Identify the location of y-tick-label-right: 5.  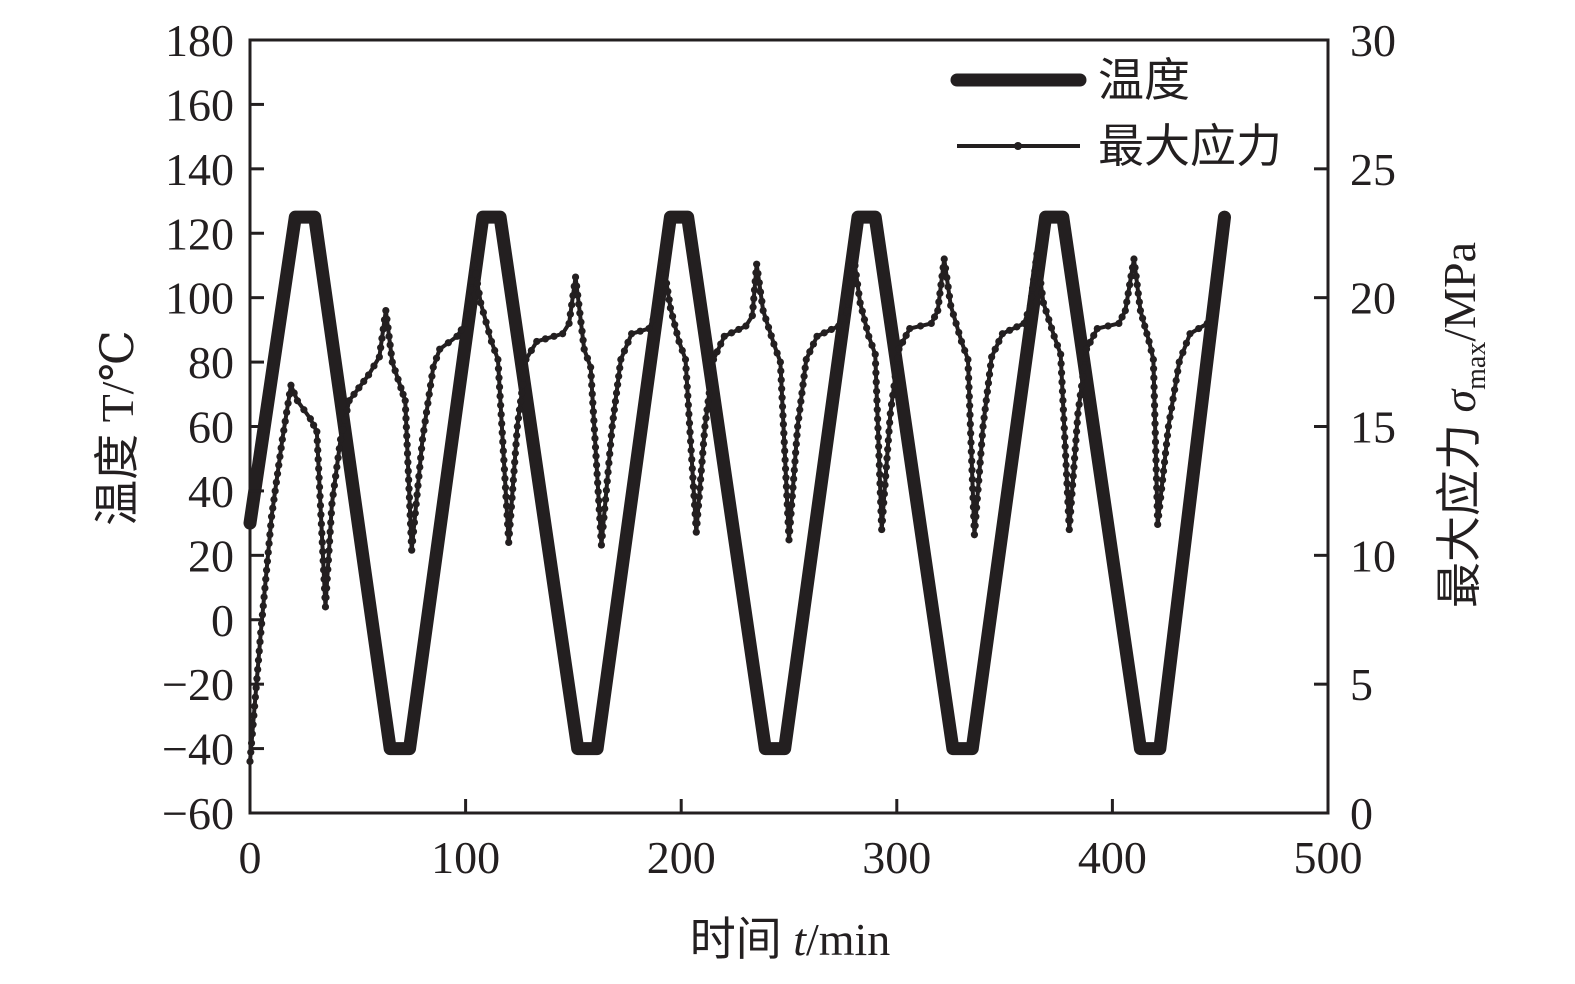
(1361, 684).